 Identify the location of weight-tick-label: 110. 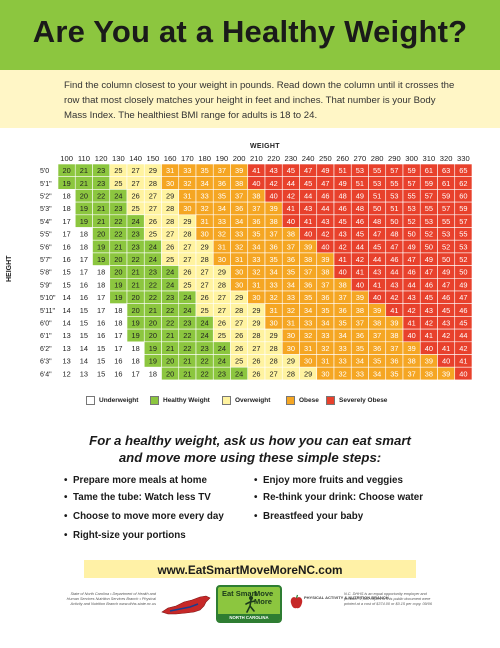
(84, 158).